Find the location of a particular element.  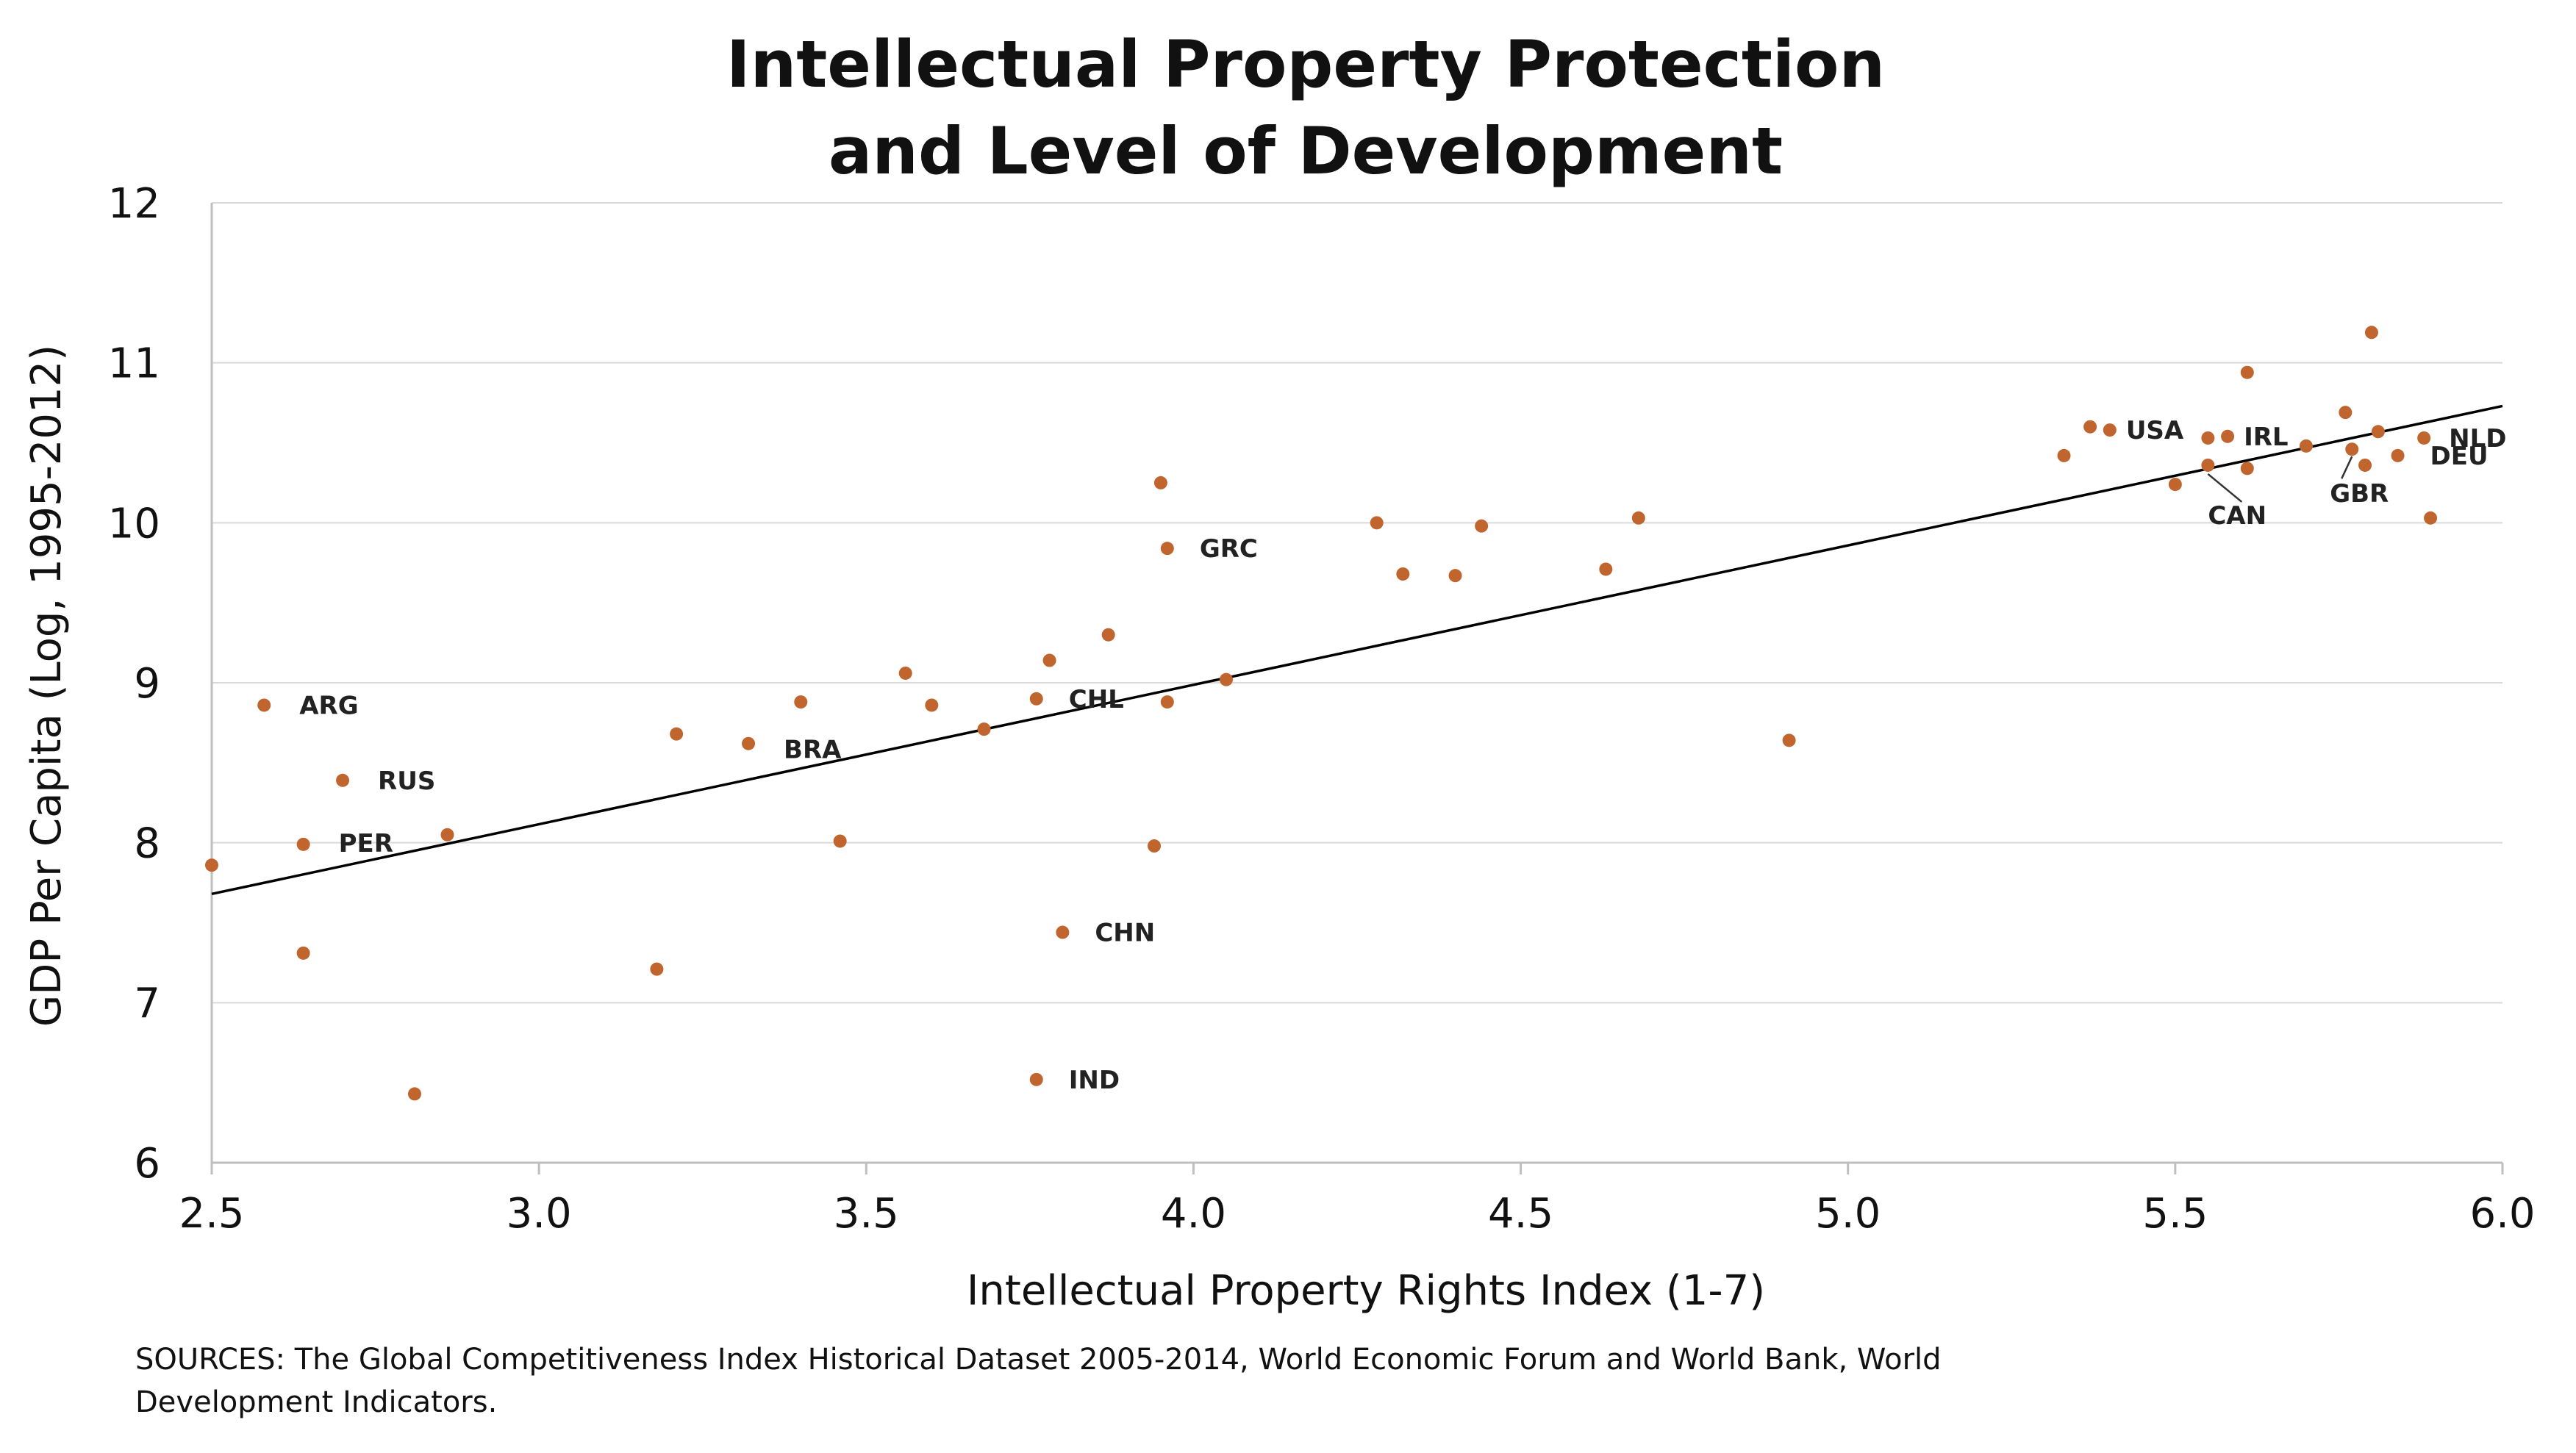

x-tick-label: 4.0 is located at coordinates (1193, 1214).